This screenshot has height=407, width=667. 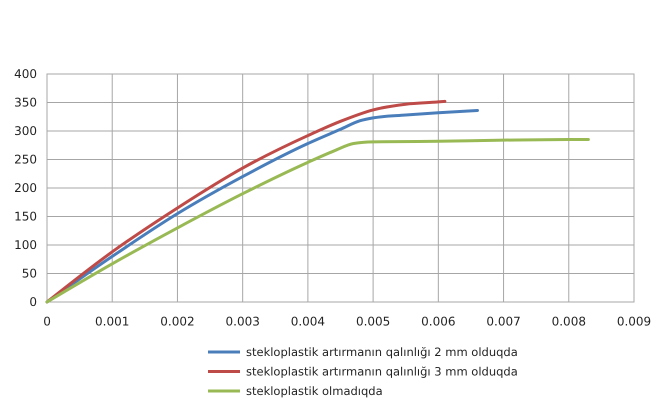 I want to click on legend-label: stekloplastik artırmanın qalınlığı 3 mm olduqda, so click(x=382, y=371).